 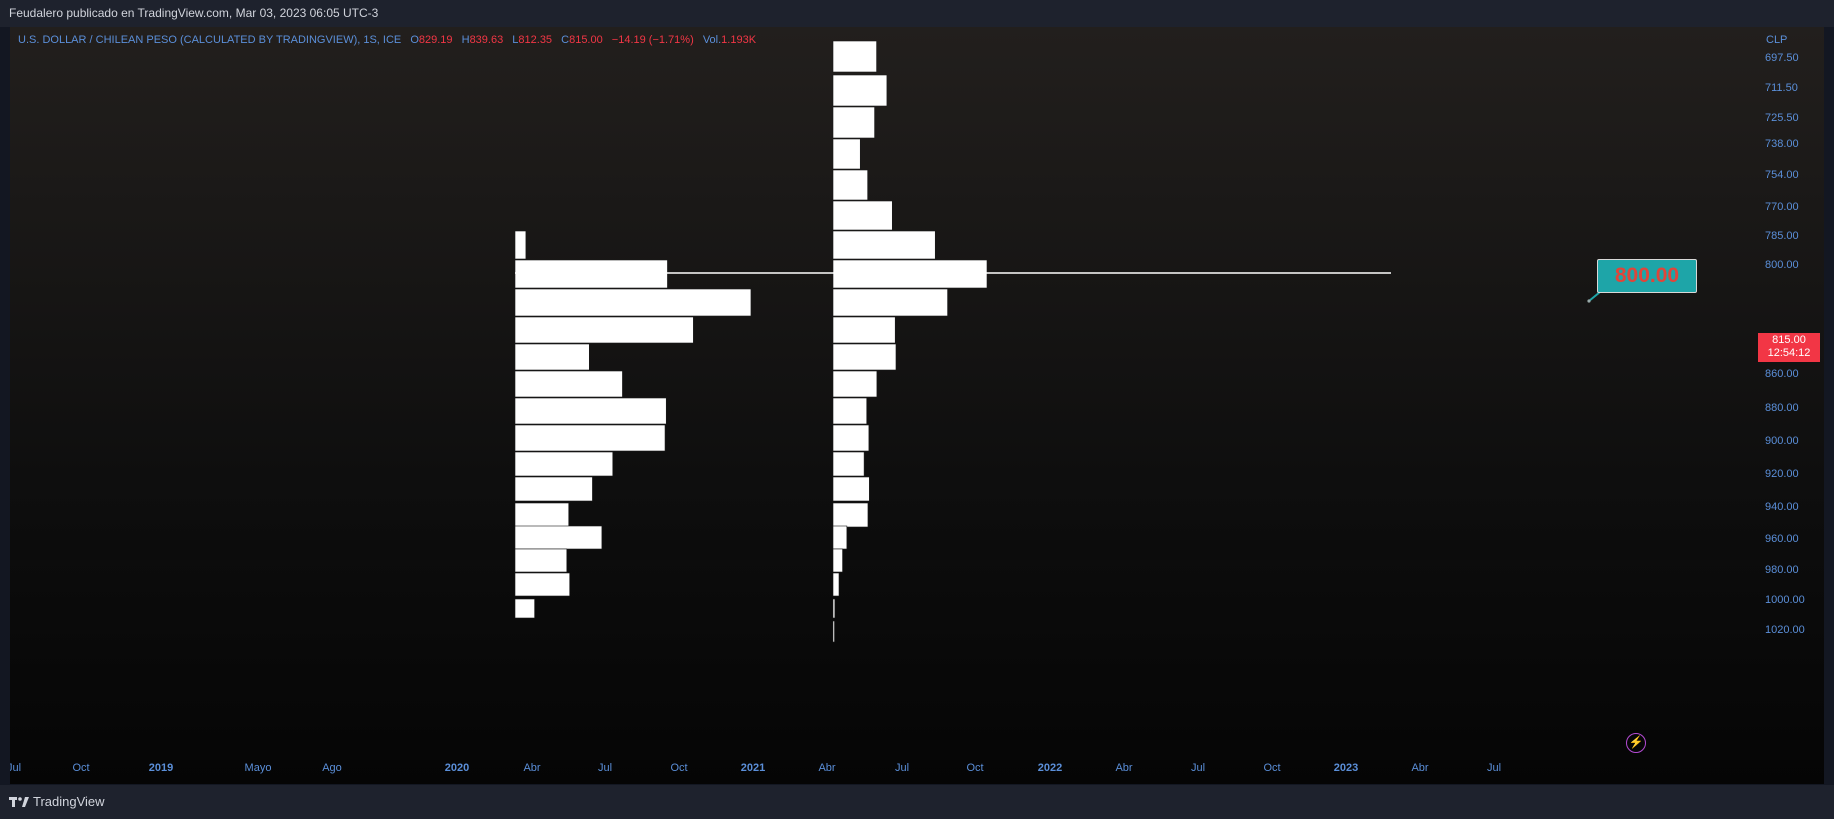 What do you see at coordinates (1789, 340) in the screenshot?
I see `current-price-value: 815.00` at bounding box center [1789, 340].